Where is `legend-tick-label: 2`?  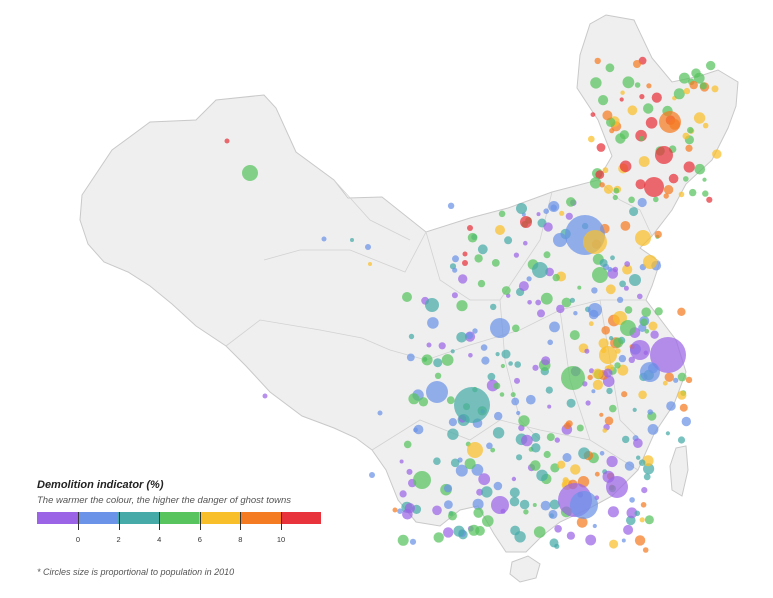 legend-tick-label: 2 is located at coordinates (118, 539).